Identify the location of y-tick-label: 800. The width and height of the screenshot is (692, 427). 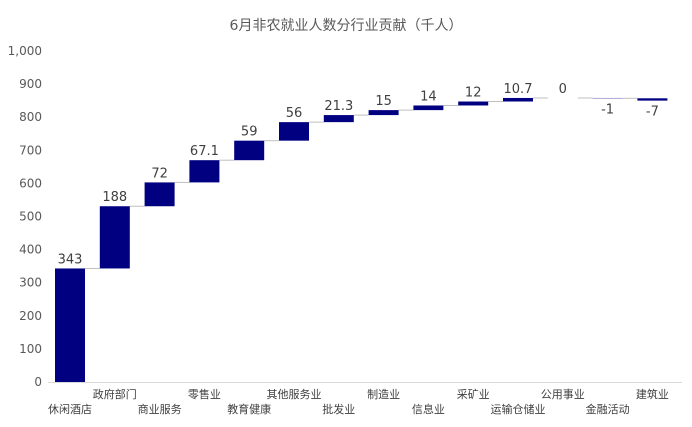
(30, 117).